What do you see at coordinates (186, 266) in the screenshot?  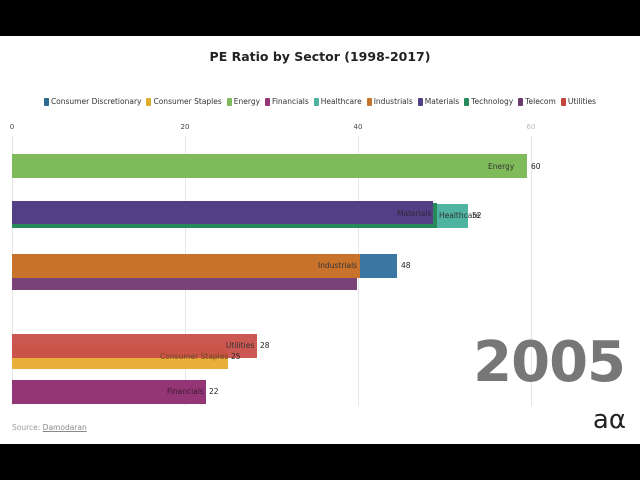 I see `bar-industrials` at bounding box center [186, 266].